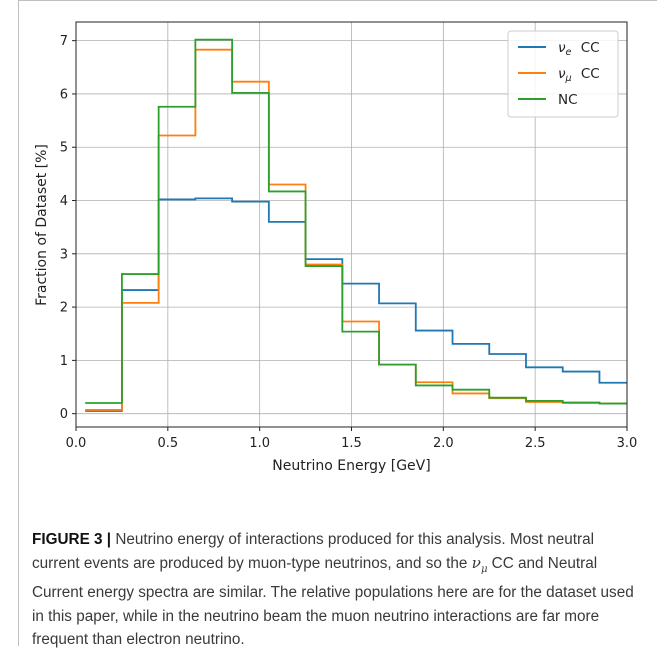  I want to click on x-tick-label: 2.0, so click(443, 443).